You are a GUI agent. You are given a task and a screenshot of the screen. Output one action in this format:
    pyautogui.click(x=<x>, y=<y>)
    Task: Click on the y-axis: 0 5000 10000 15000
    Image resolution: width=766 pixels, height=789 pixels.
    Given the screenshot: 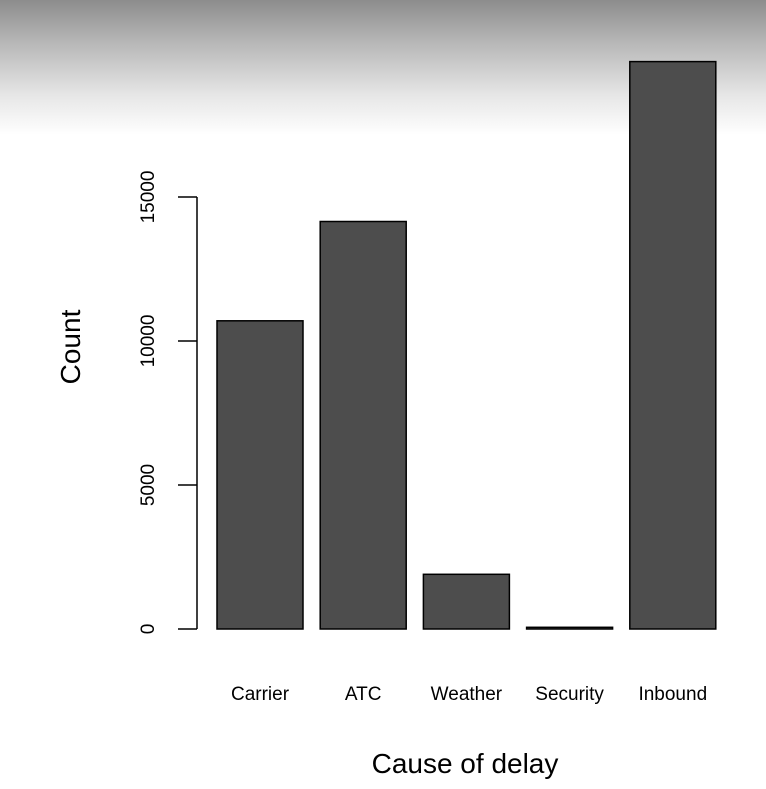 What is the action you would take?
    pyautogui.click(x=168, y=403)
    